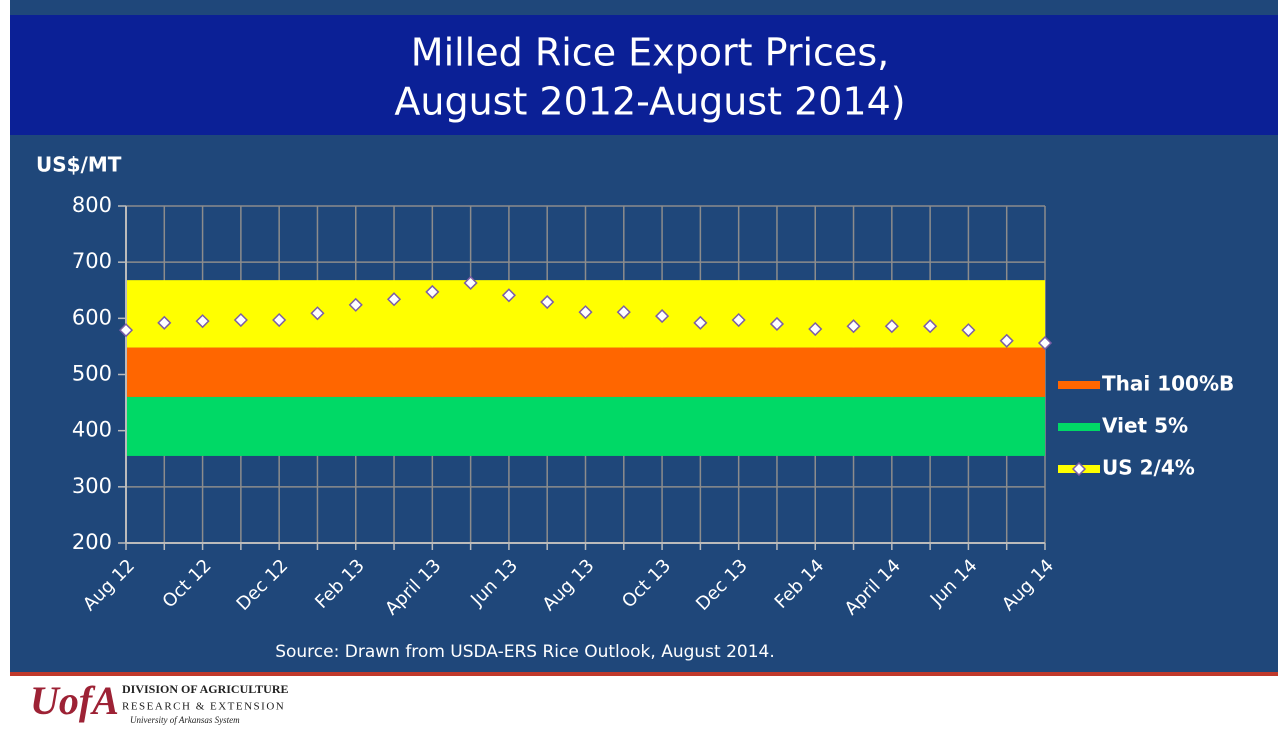 Image resolution: width=1278 pixels, height=733 pixels. What do you see at coordinates (1145, 426) in the screenshot?
I see `legend-label: Viet 5%` at bounding box center [1145, 426].